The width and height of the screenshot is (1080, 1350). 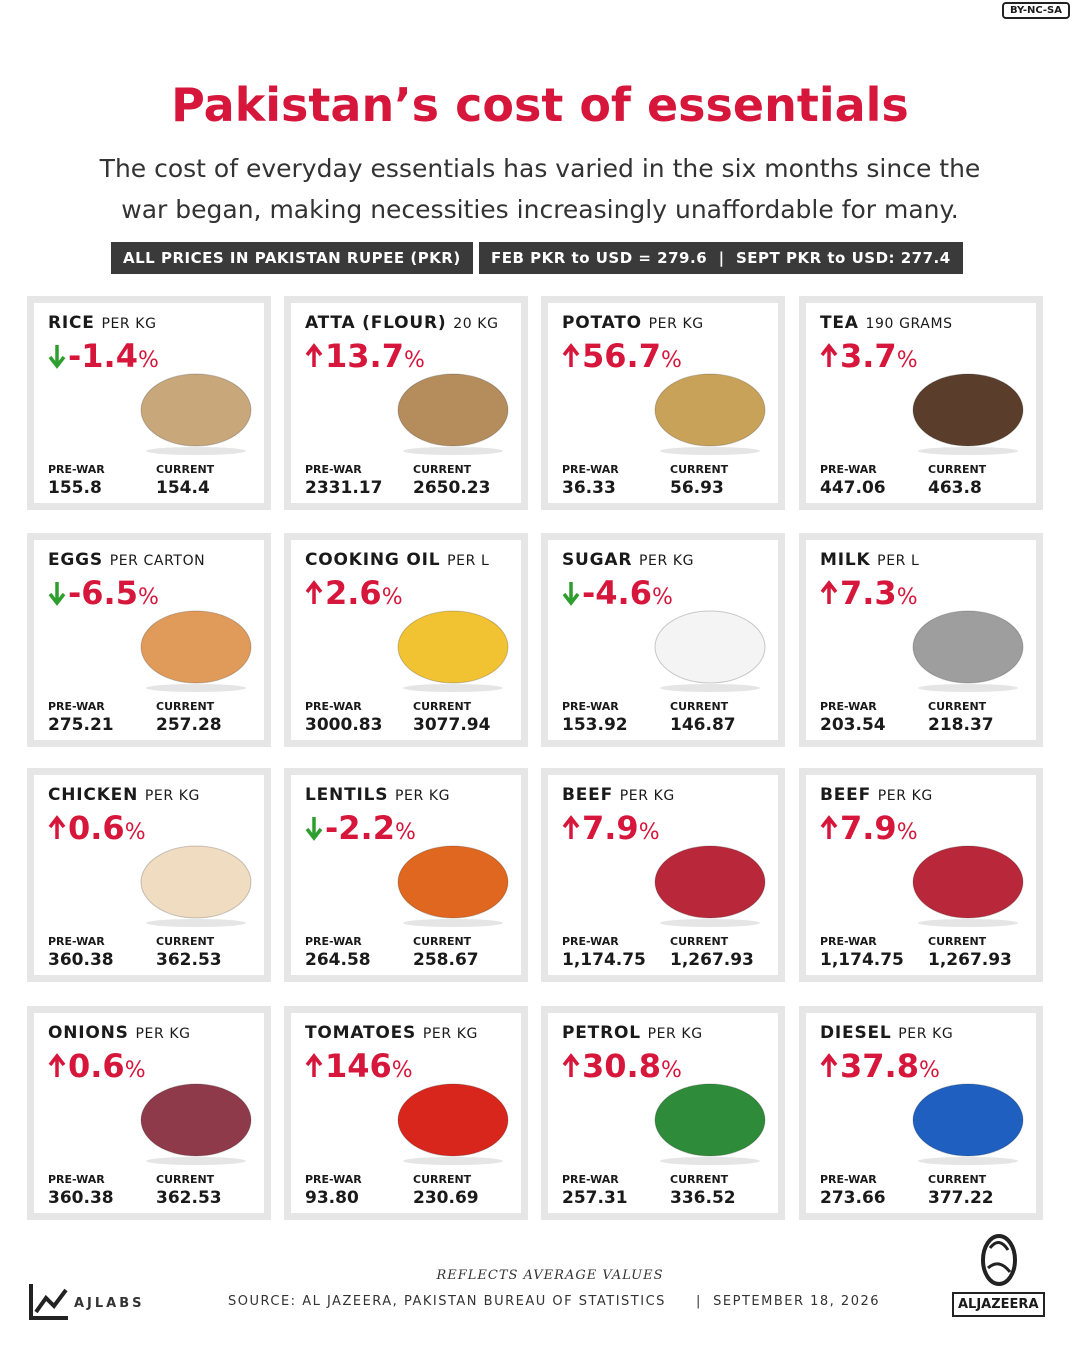 What do you see at coordinates (845, 795) in the screenshot?
I see `item-label: BEEF` at bounding box center [845, 795].